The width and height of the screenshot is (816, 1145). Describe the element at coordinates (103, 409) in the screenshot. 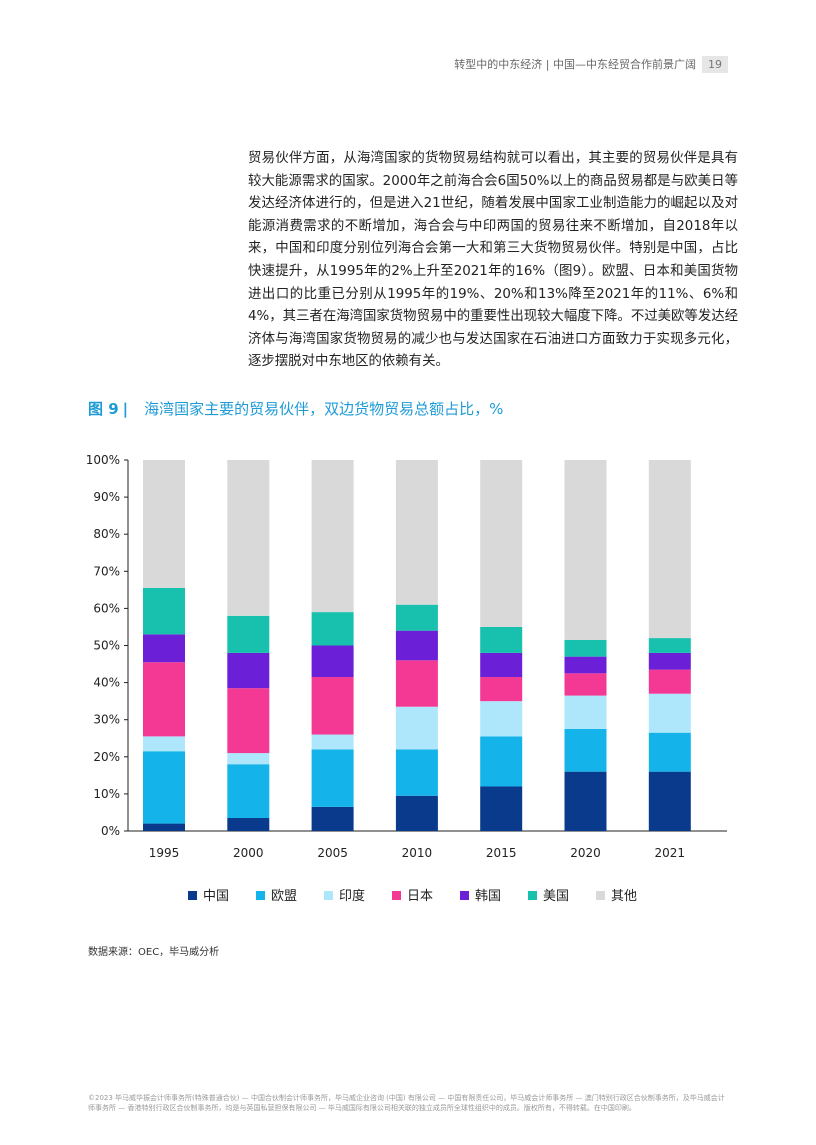

I see `figure-label: 图 9` at that location.